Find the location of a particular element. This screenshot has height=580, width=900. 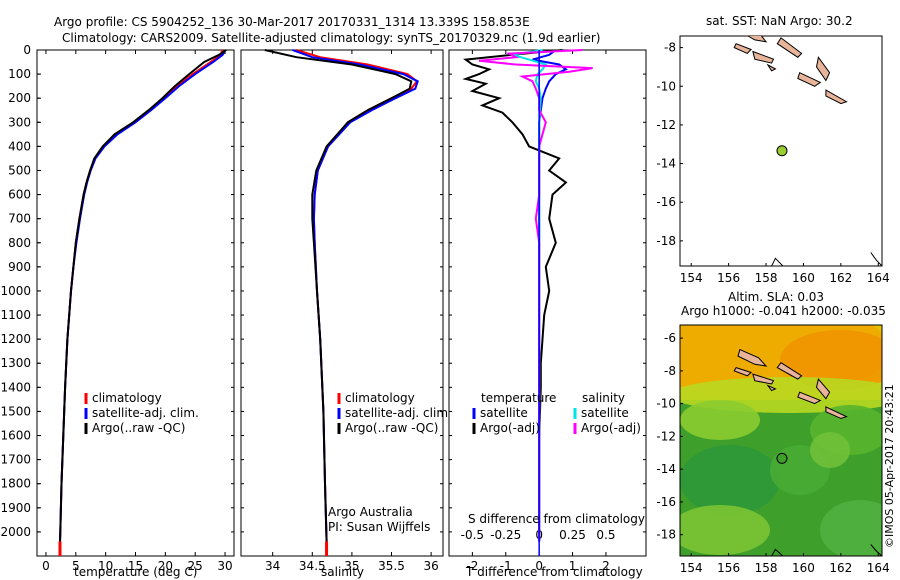

x-tick-label: 5 is located at coordinates (76, 566).